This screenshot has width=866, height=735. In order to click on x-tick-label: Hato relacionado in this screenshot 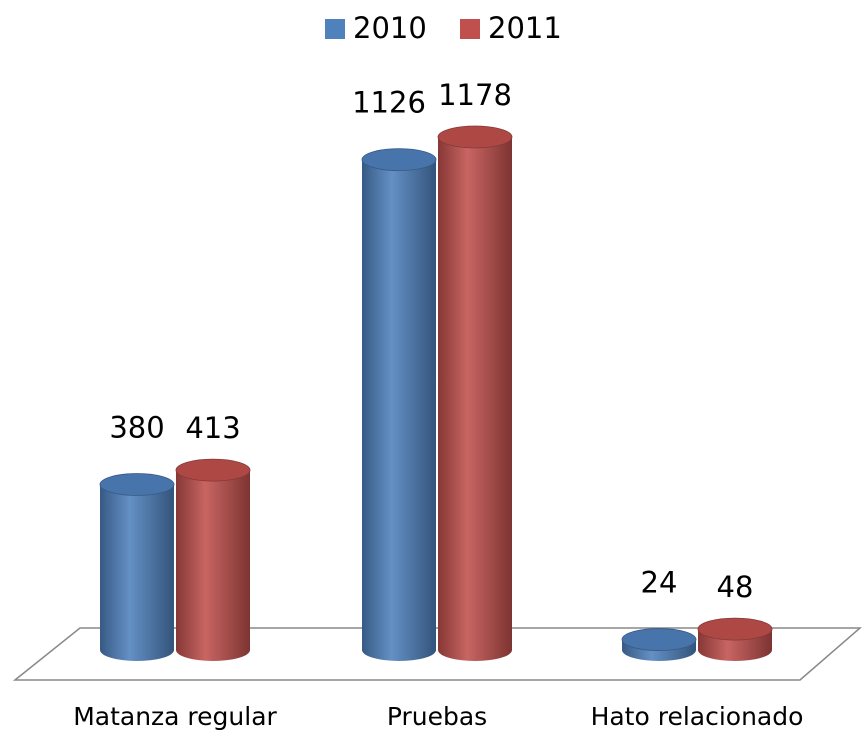, I will do `click(697, 716)`.